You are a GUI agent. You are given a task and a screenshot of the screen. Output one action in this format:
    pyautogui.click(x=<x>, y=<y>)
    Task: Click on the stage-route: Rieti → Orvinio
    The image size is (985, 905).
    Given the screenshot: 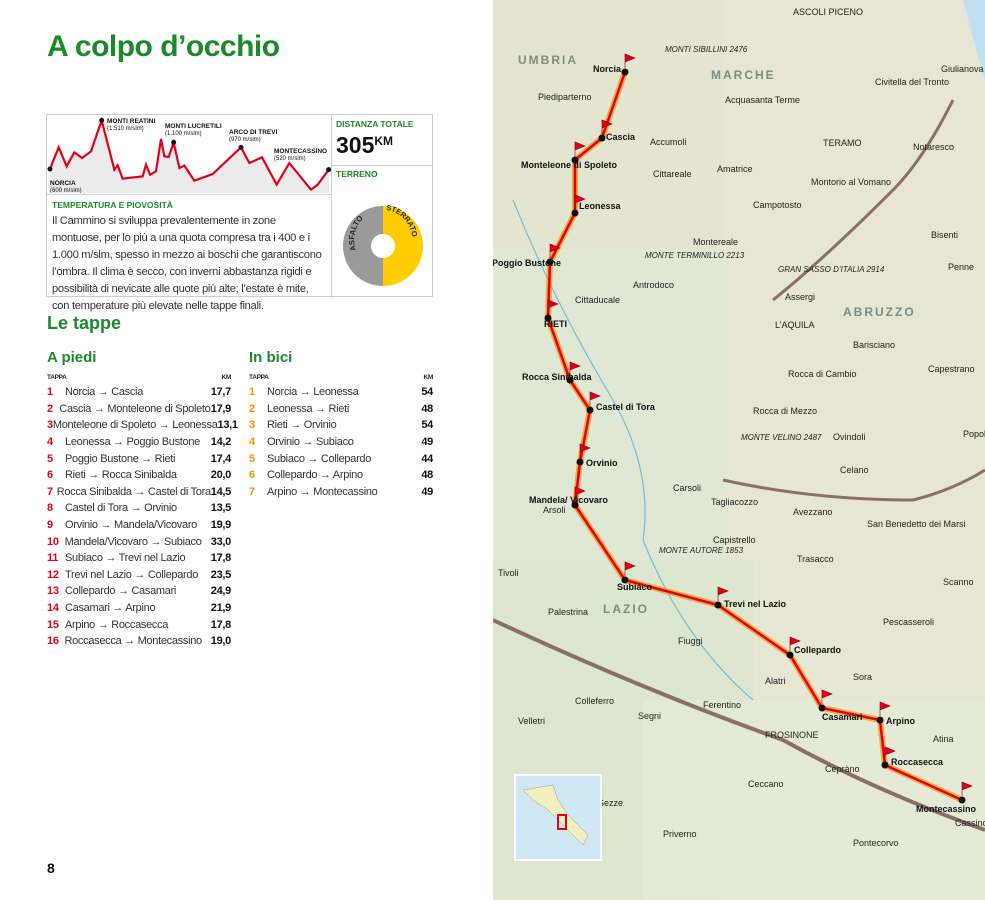 What is the action you would take?
    pyautogui.click(x=302, y=425)
    